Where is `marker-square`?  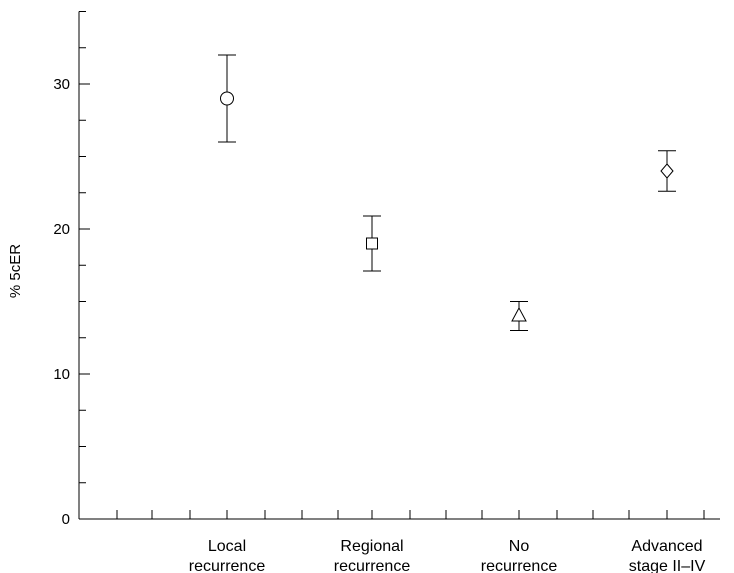 marker-square is located at coordinates (372, 243).